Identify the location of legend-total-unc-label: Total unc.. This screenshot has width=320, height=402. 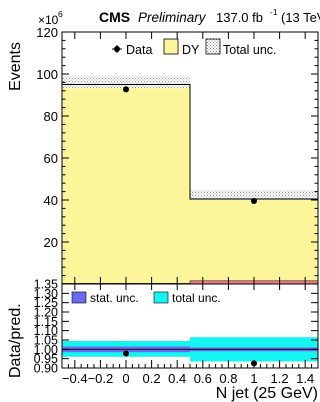
(250, 50).